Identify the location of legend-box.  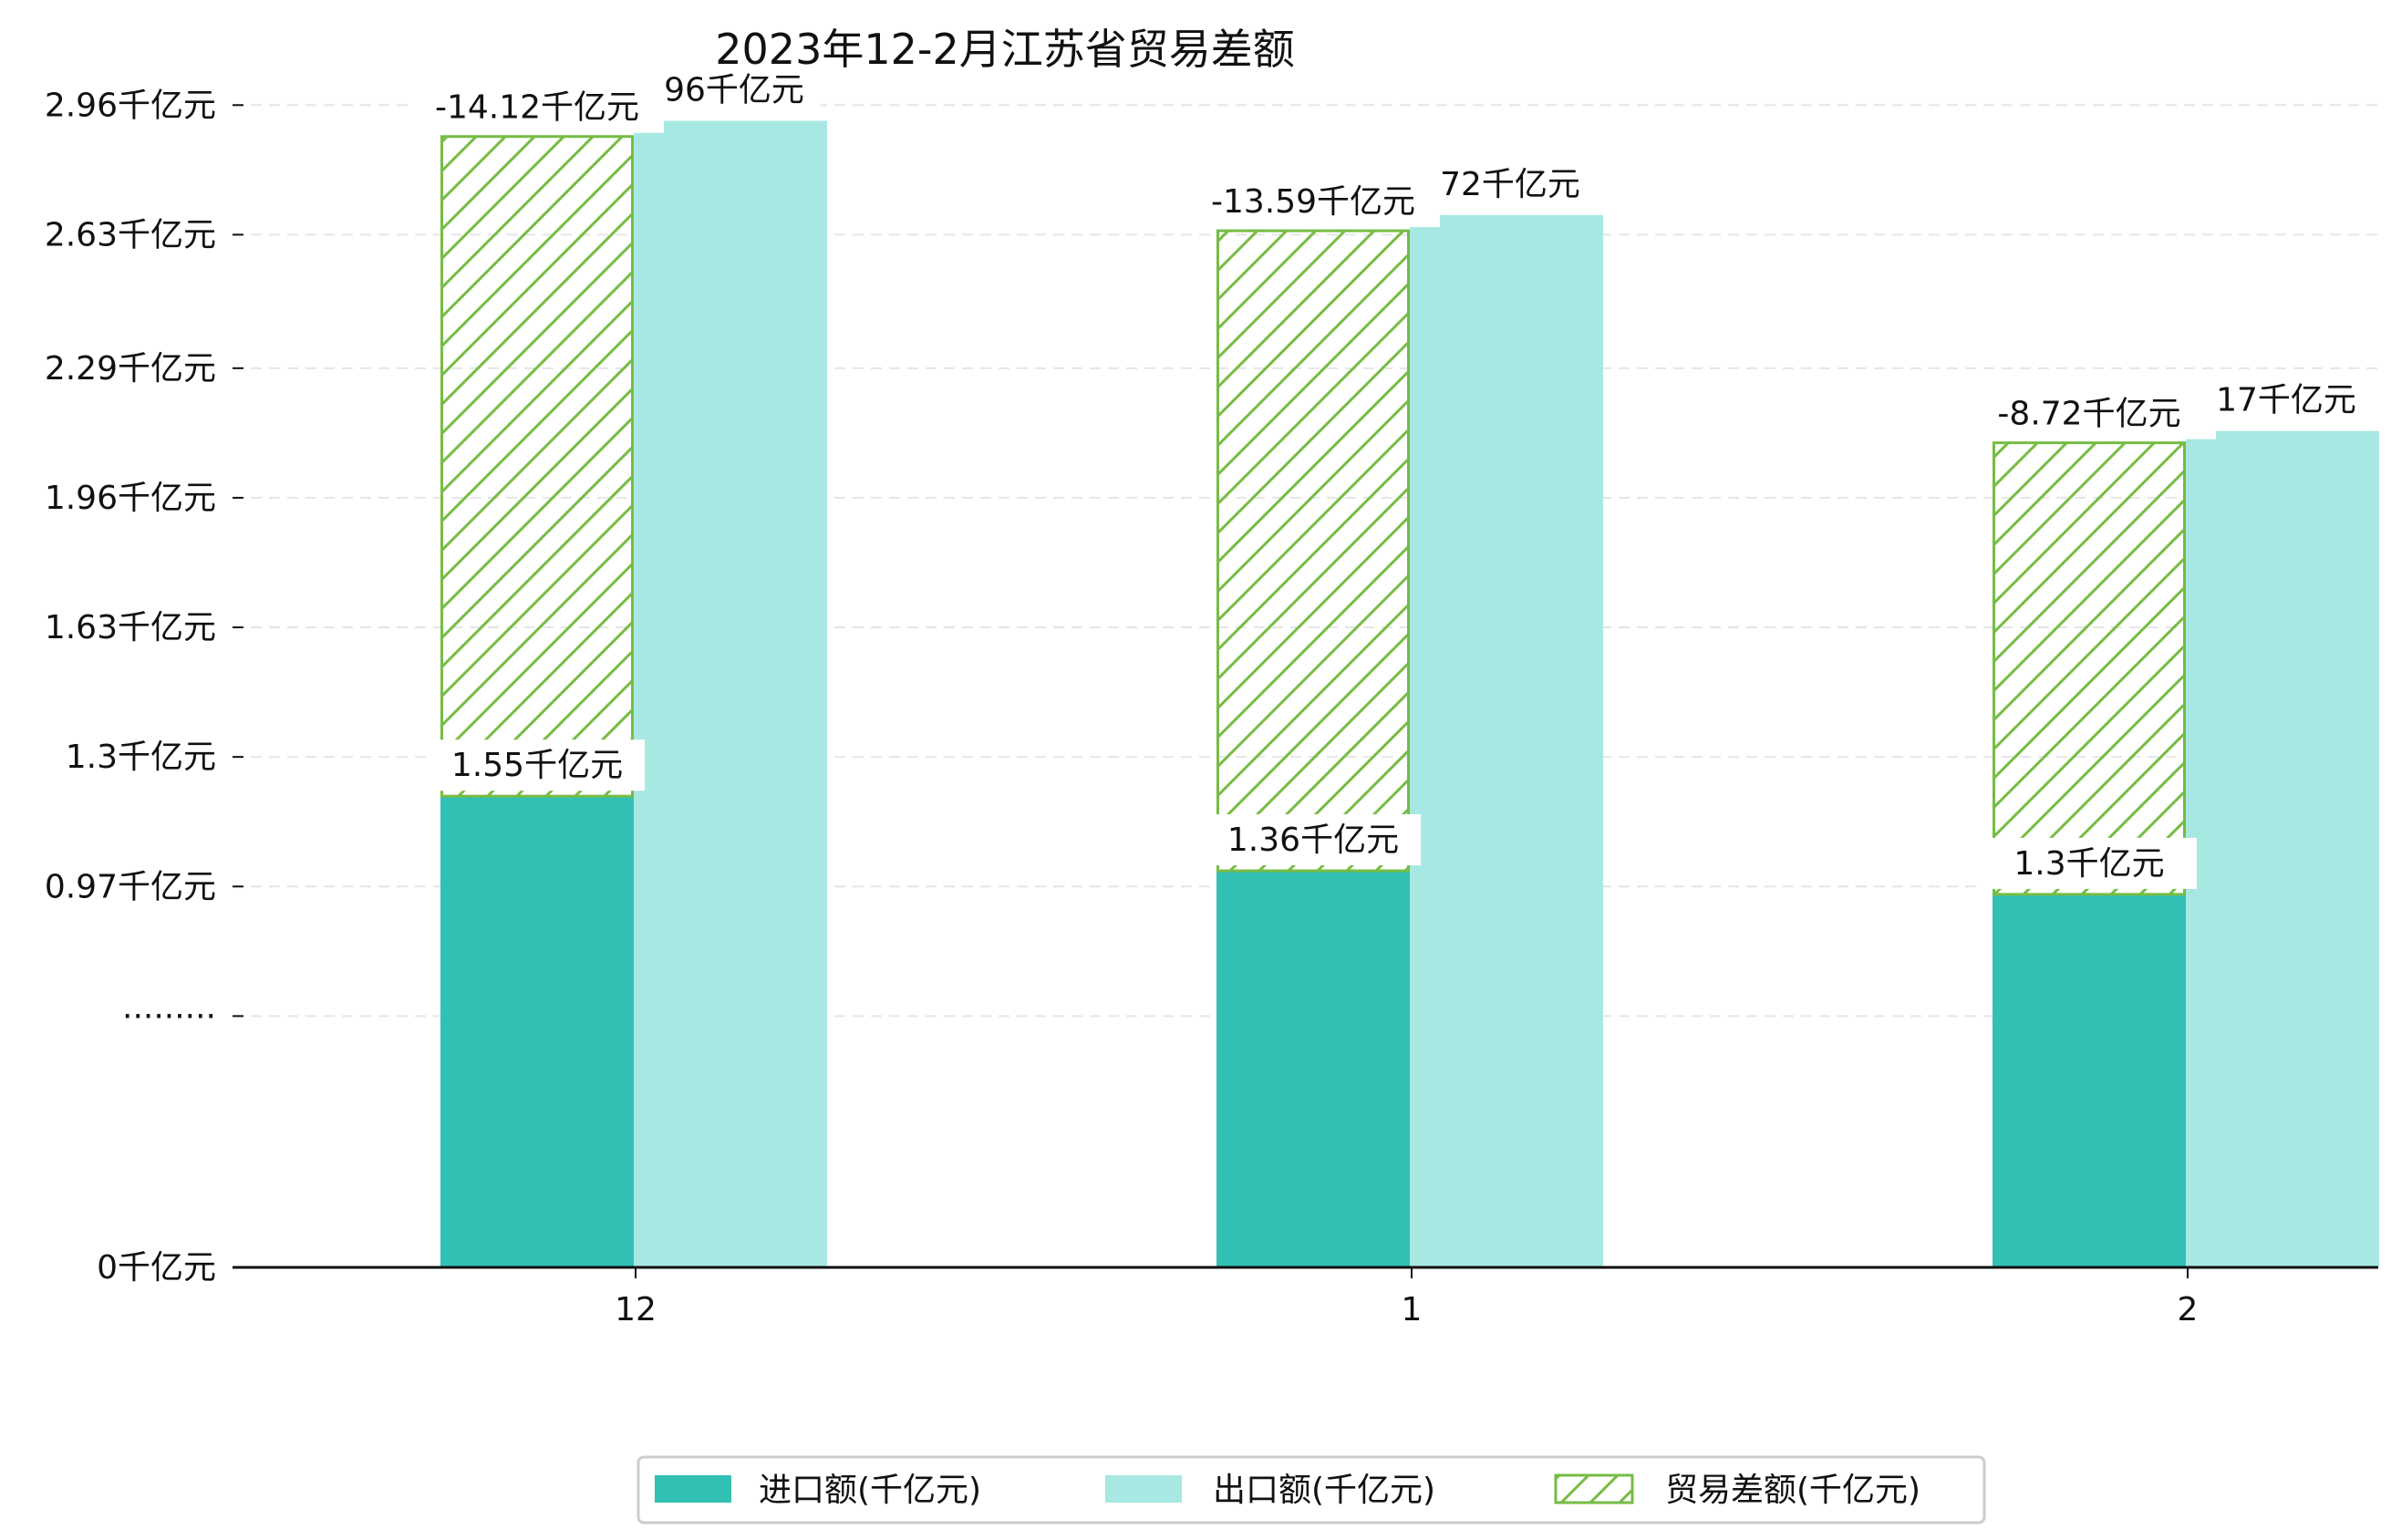
(1311, 1489).